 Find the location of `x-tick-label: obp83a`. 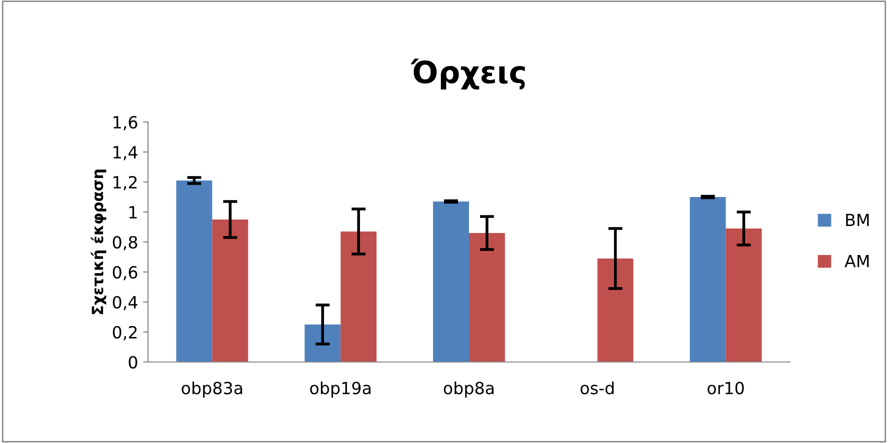

x-tick-label: obp83a is located at coordinates (212, 389).